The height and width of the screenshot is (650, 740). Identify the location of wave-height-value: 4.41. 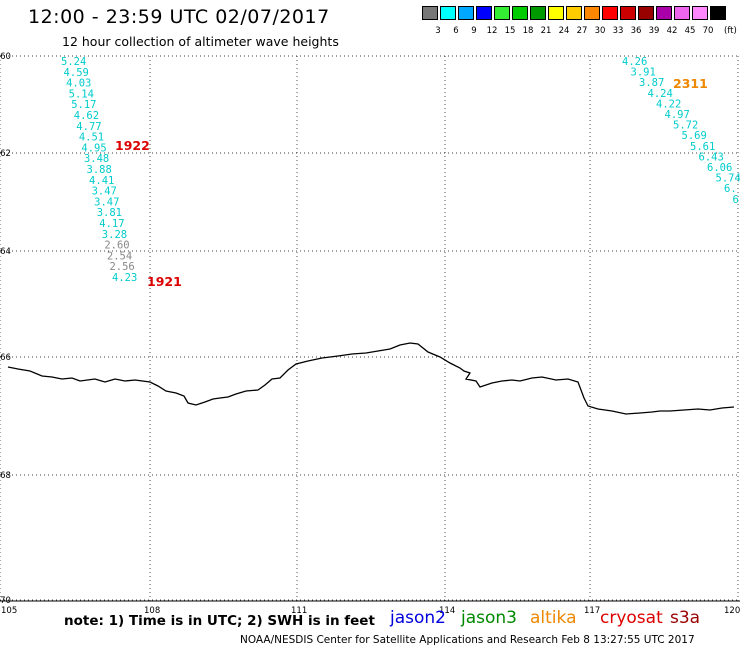
(101, 181).